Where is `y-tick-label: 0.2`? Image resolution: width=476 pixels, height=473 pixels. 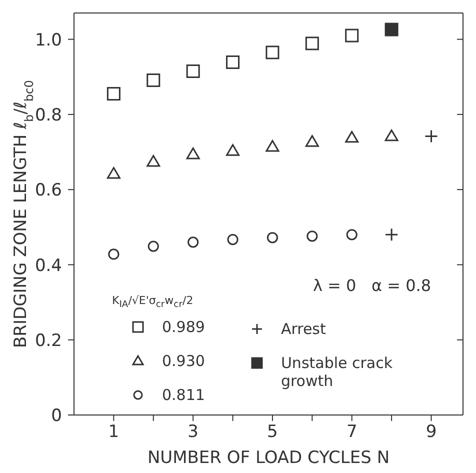
y-tick-label: 0.2 is located at coordinates (48, 340).